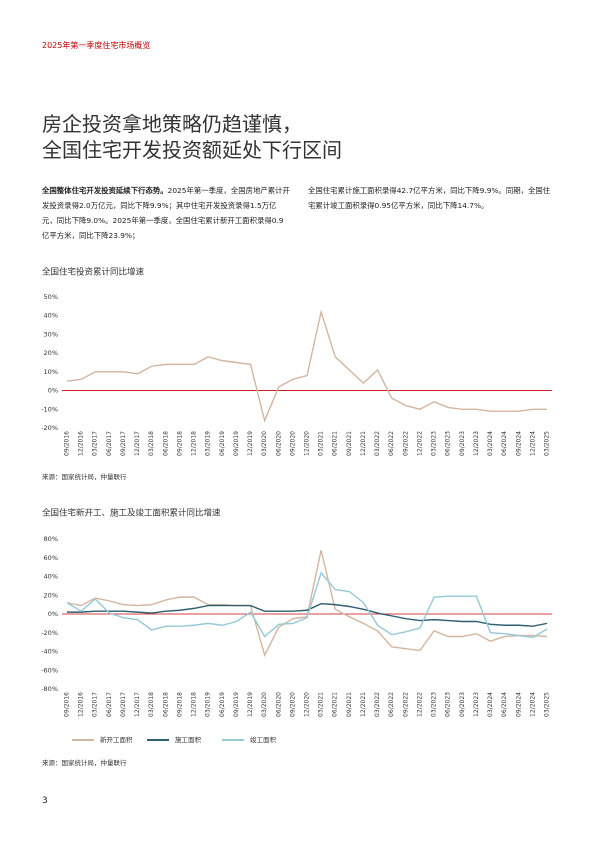 The width and height of the screenshot is (595, 841). Describe the element at coordinates (49, 689) in the screenshot. I see `y-tick-label: -80%` at that location.